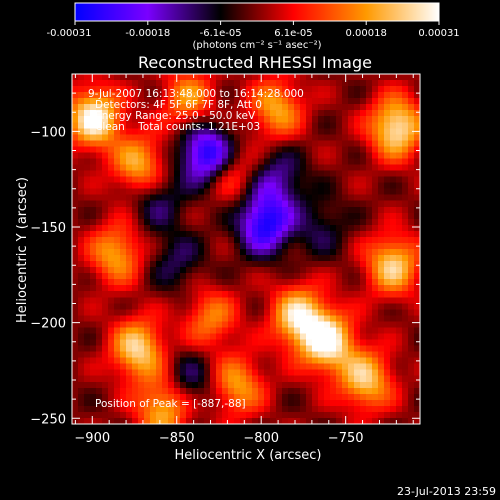 This screenshot has height=500, width=500. I want to click on colorbar-tick-label: -6.1e-05, so click(221, 33).